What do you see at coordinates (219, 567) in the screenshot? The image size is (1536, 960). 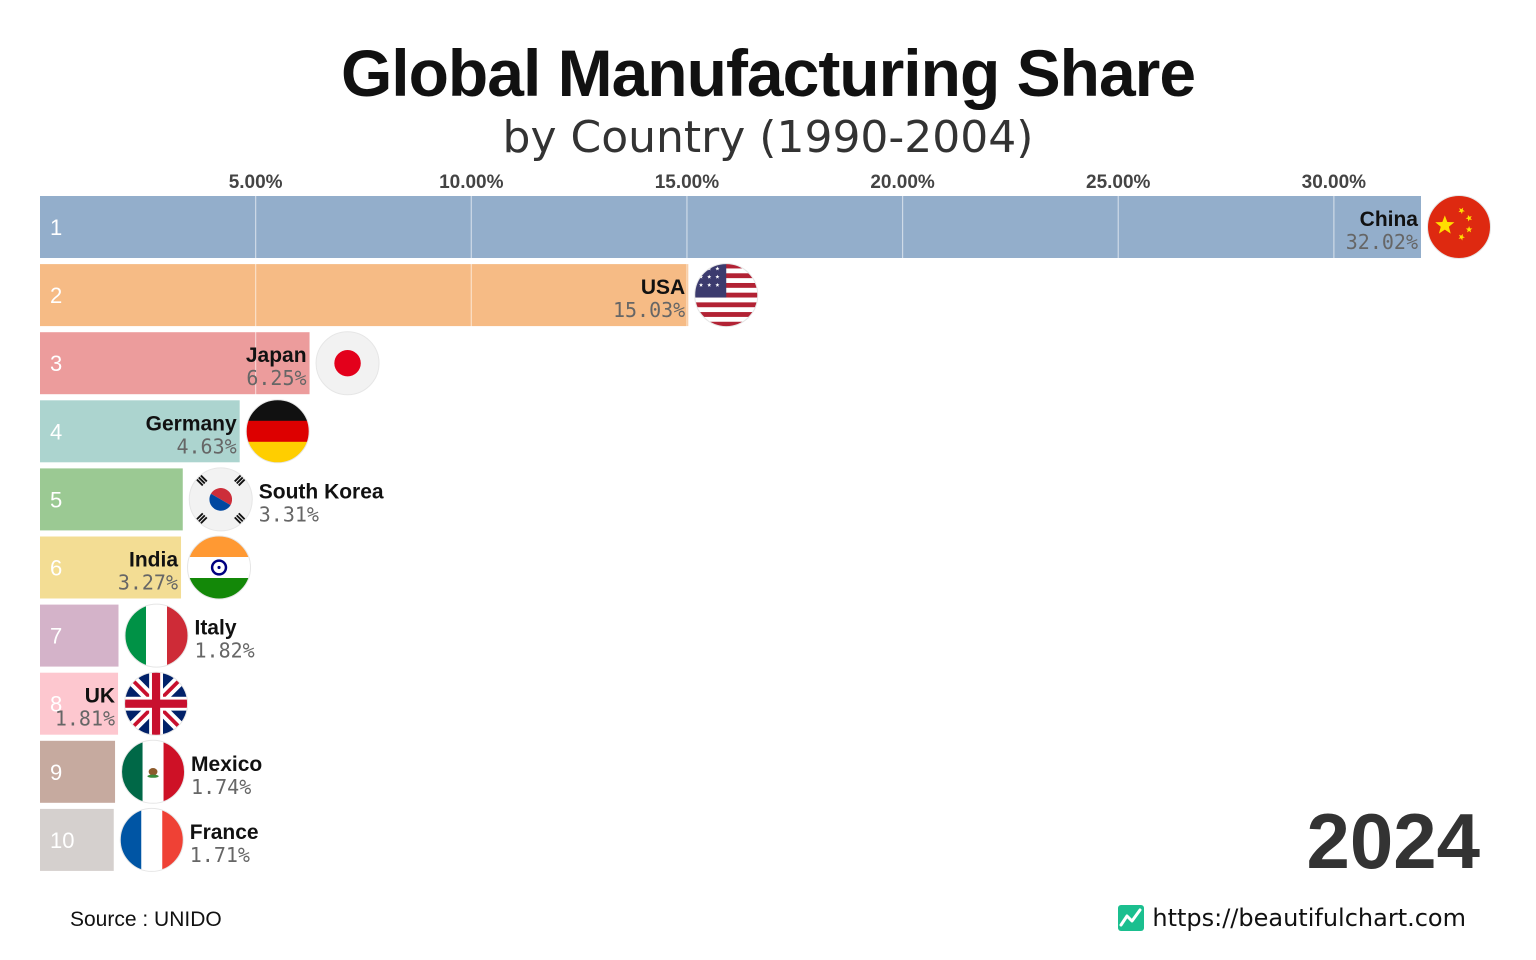 I see `india-flag-icon` at bounding box center [219, 567].